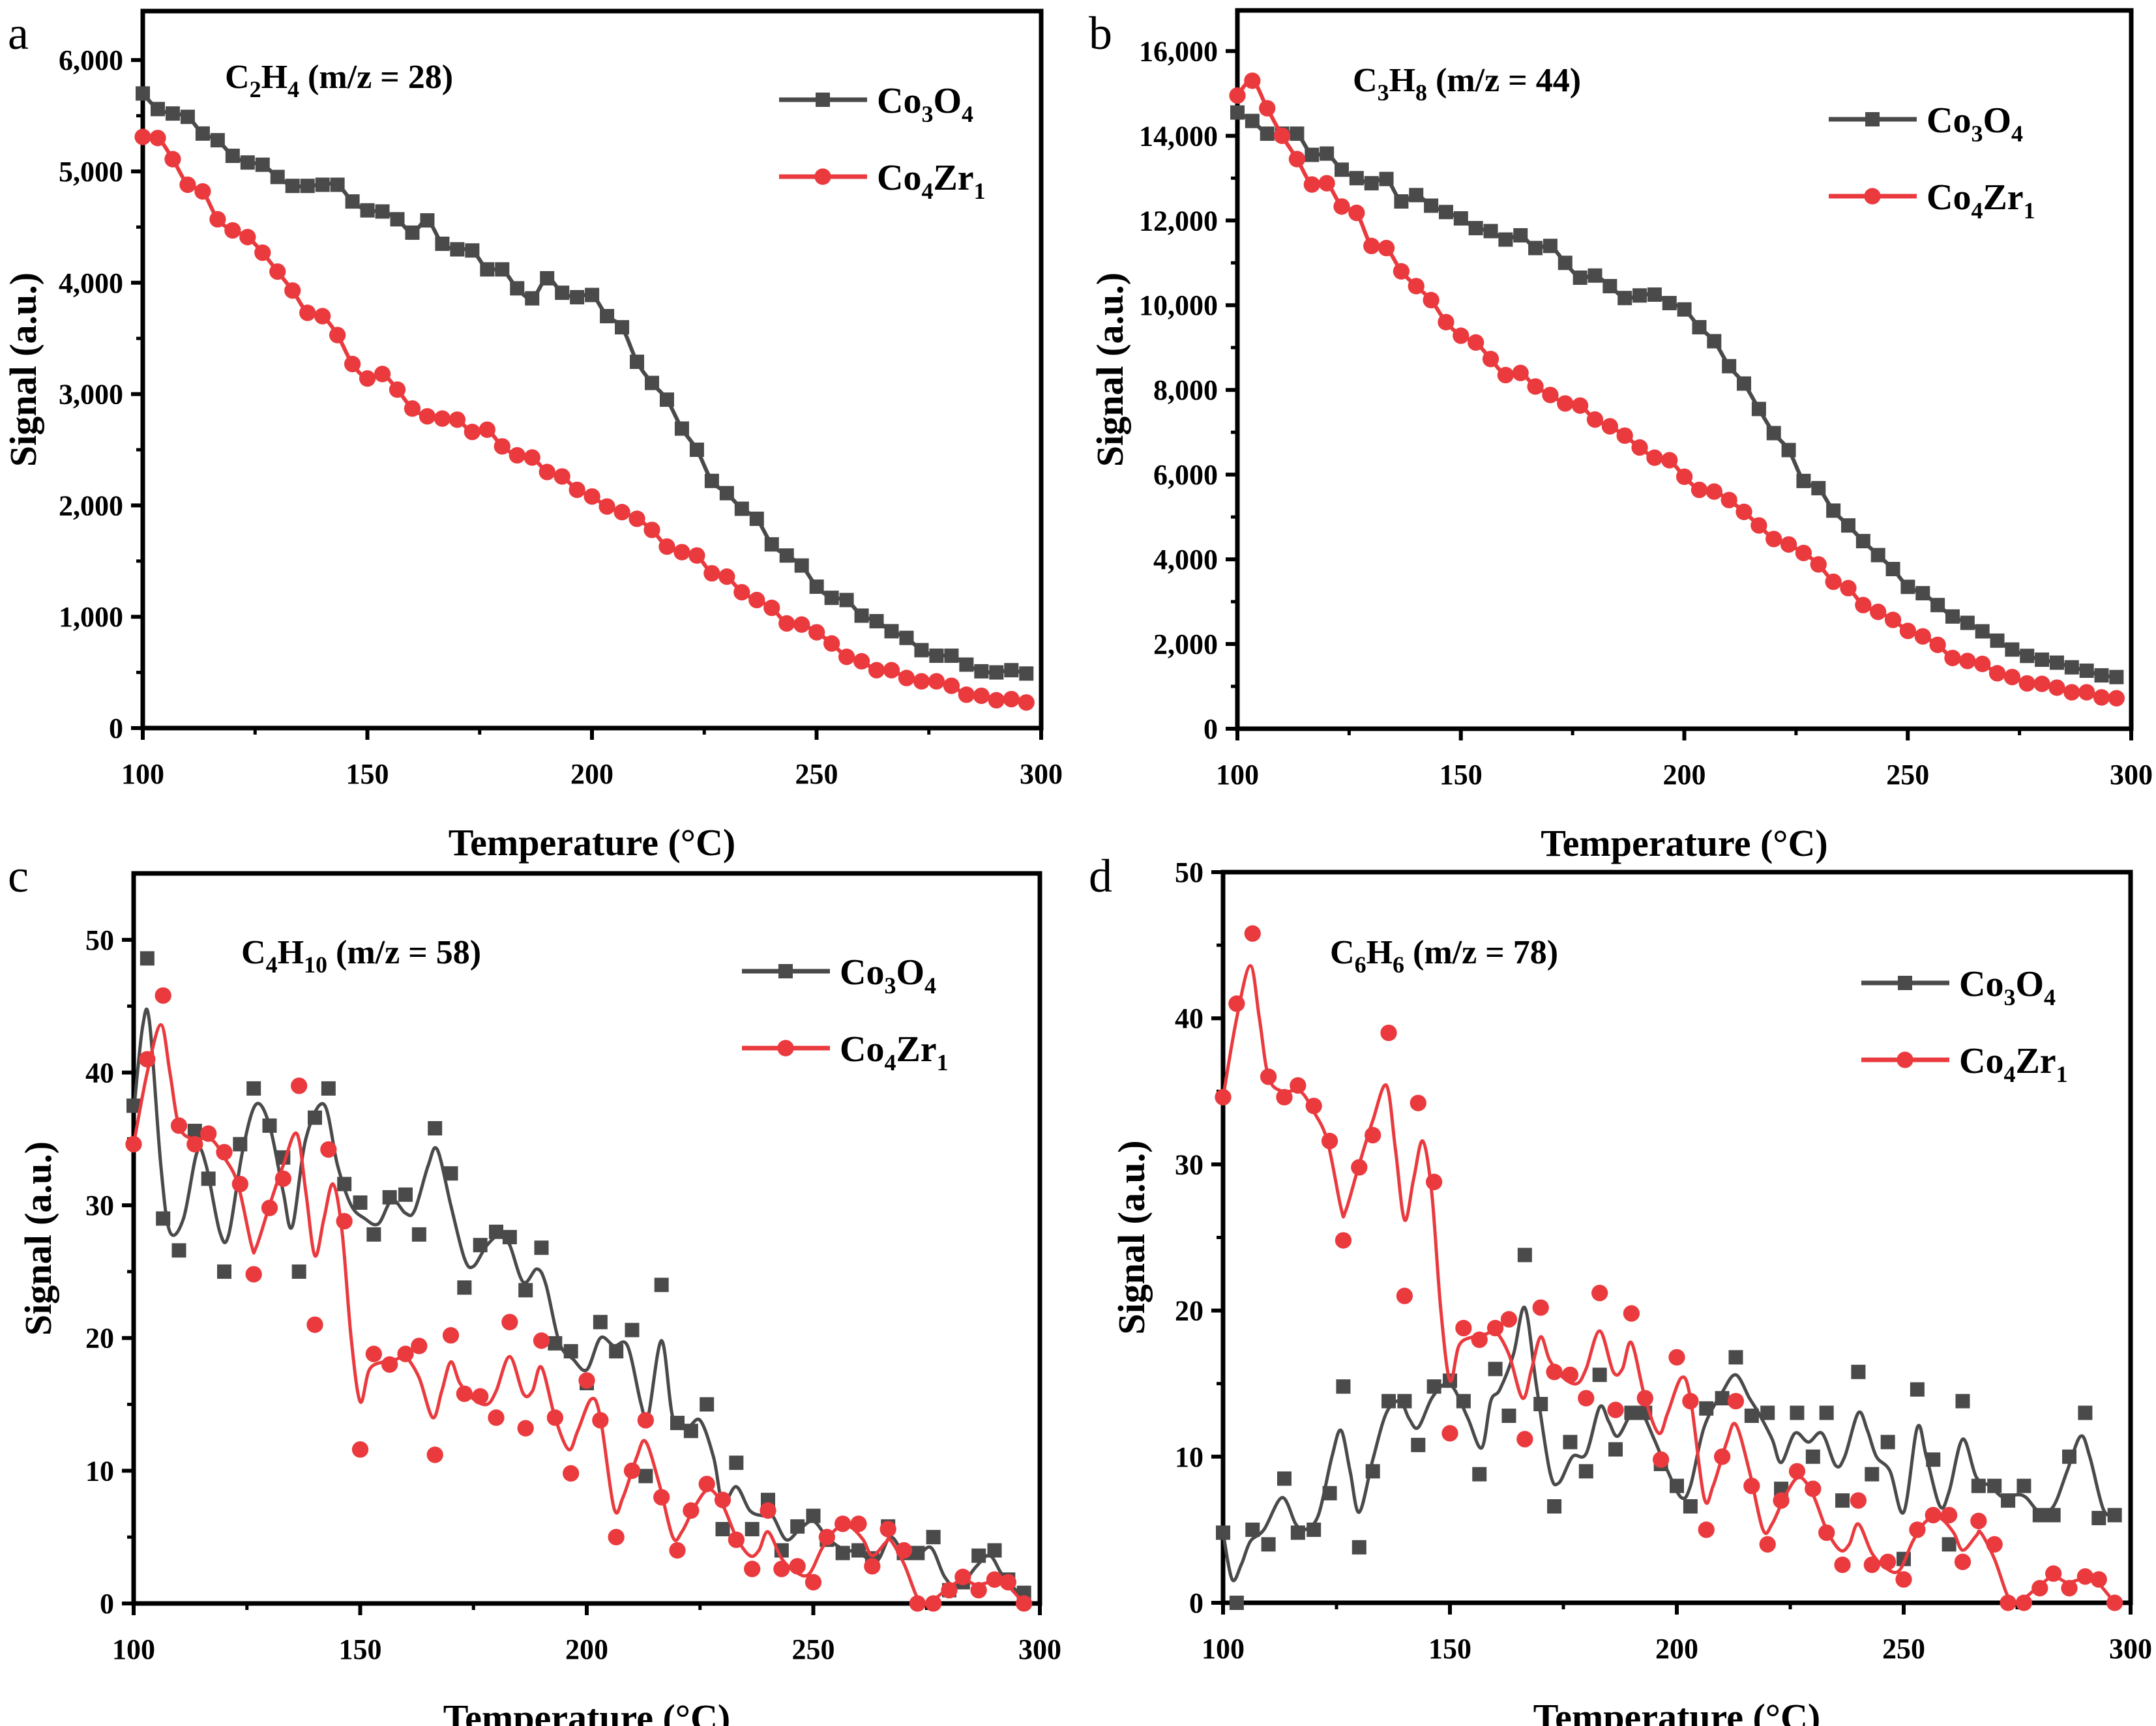 This screenshot has width=2156, height=1726. What do you see at coordinates (116, 728) in the screenshot?
I see `y-tick-label: 0` at bounding box center [116, 728].